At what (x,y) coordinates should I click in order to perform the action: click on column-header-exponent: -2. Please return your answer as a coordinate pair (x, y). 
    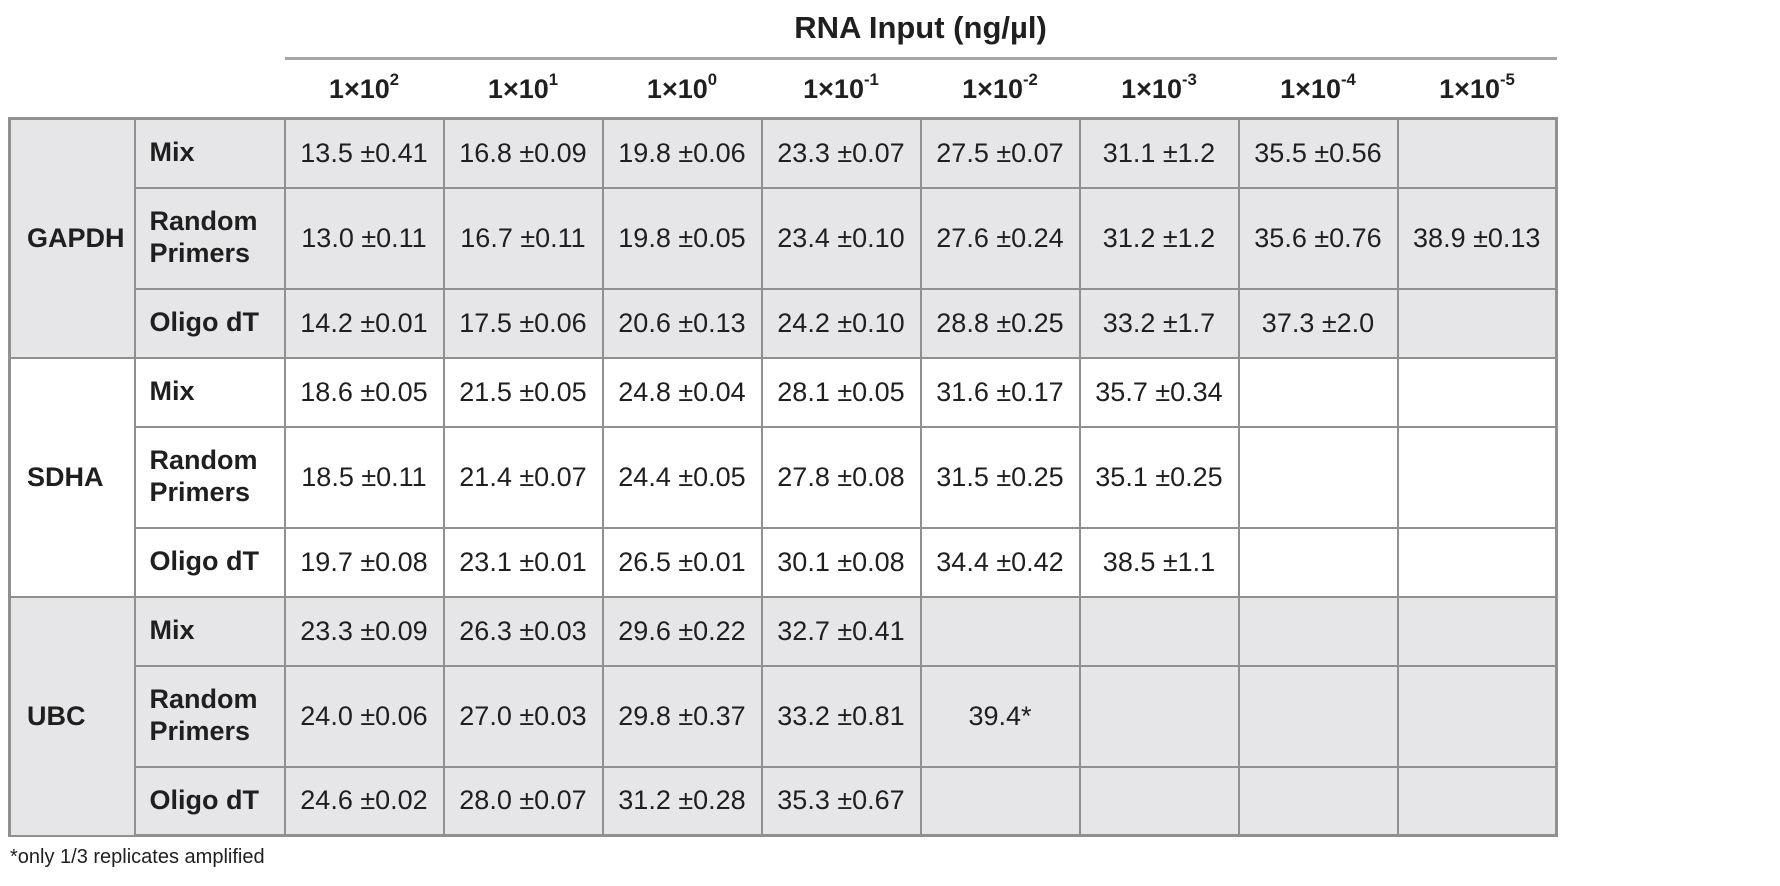
    Looking at the image, I should click on (1030, 79).